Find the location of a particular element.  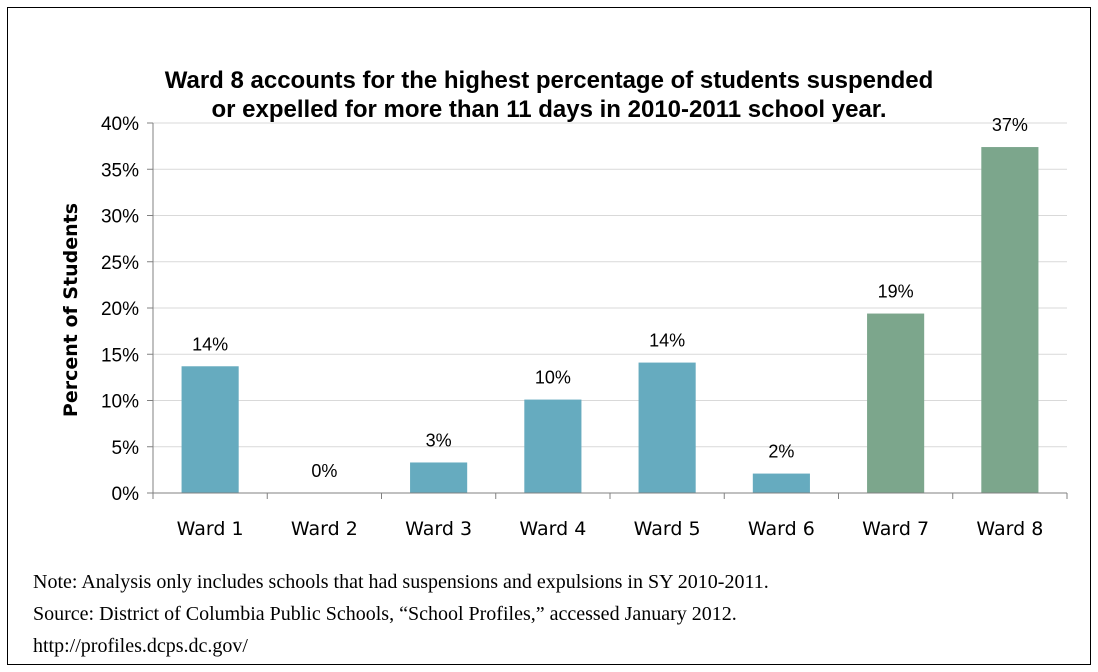

x-tick-label: Ward 4 is located at coordinates (552, 529).